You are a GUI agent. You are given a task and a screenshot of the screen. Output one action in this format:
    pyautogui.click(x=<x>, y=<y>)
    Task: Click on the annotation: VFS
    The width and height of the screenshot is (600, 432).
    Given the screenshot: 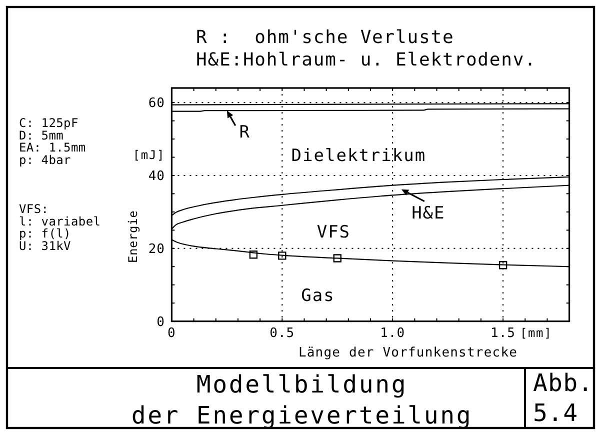 What is the action you would take?
    pyautogui.click(x=333, y=232)
    